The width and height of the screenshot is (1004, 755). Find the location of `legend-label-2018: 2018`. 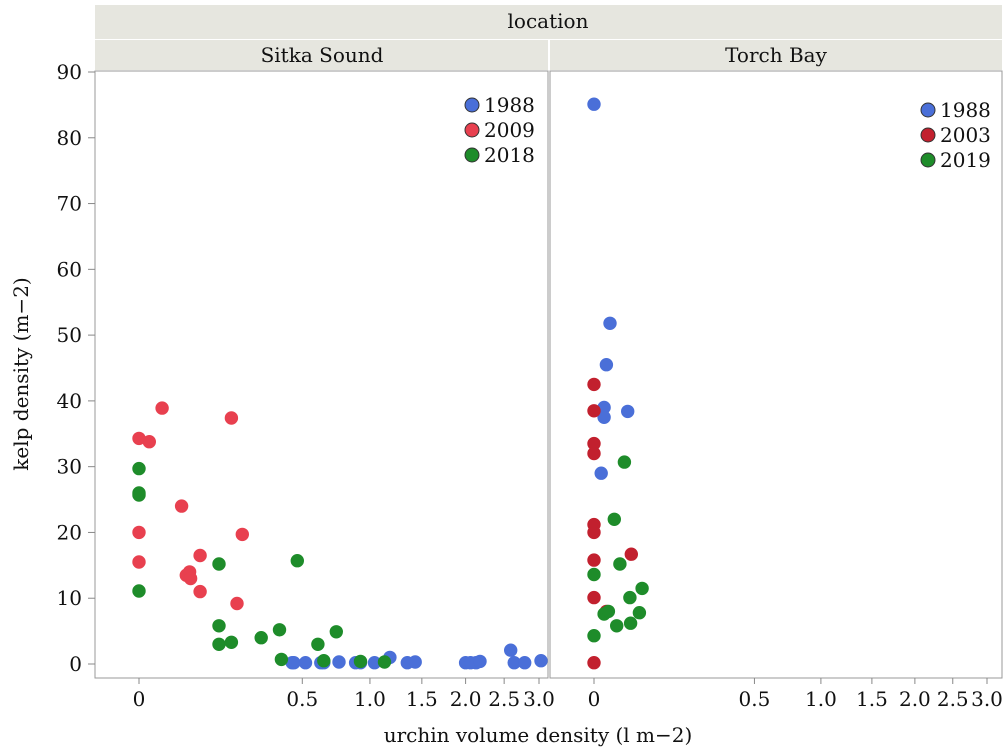

legend-label-2018: 2018 is located at coordinates (509, 155).